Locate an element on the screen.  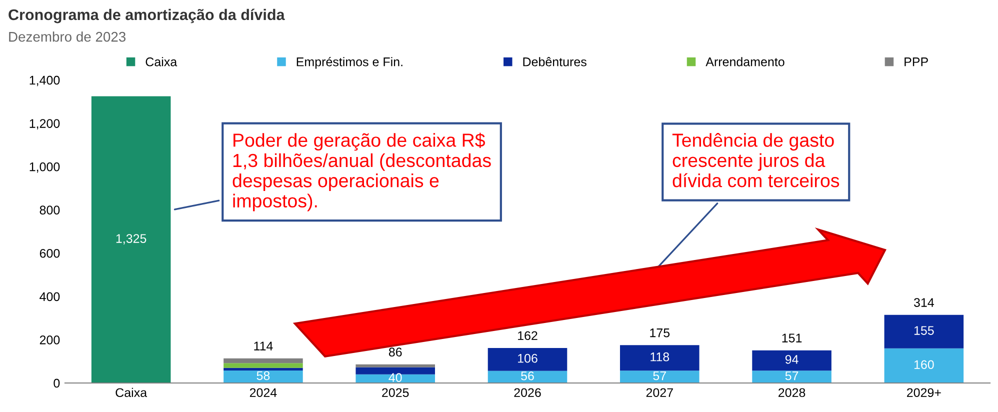
legend-label: Caixa is located at coordinates (162, 61).